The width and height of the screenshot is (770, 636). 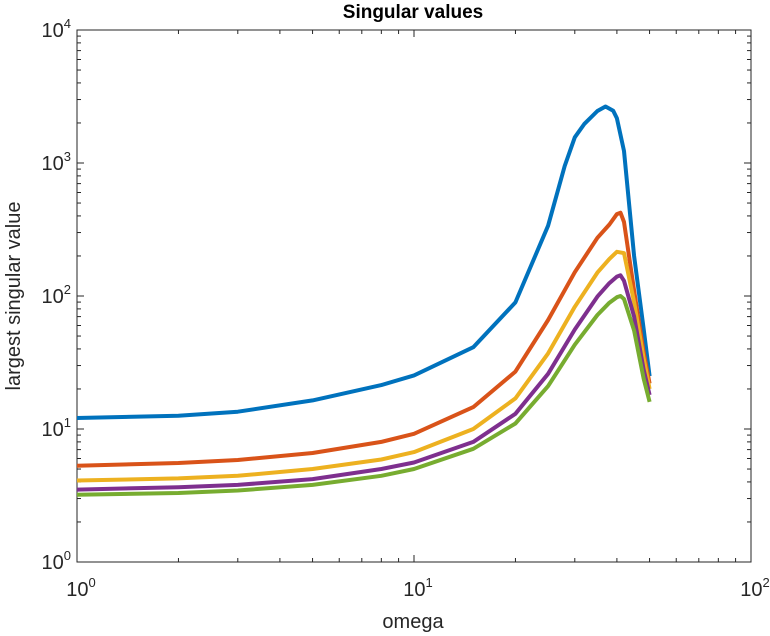 What do you see at coordinates (56, 561) in the screenshot?
I see `y-tick-label: 10⁰` at bounding box center [56, 561].